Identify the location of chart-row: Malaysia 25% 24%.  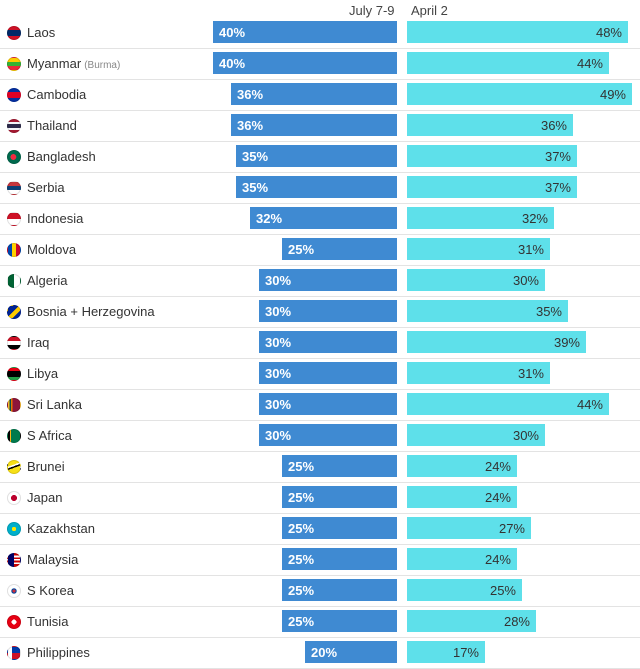
(320, 560).